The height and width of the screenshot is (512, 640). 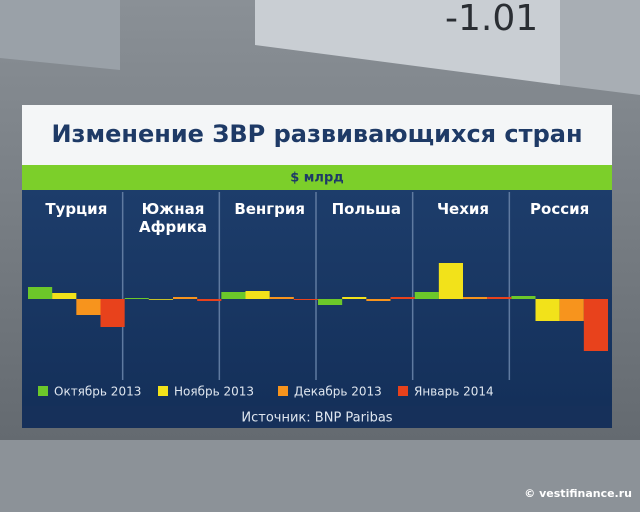 I want to click on floor, so click(x=320, y=476).